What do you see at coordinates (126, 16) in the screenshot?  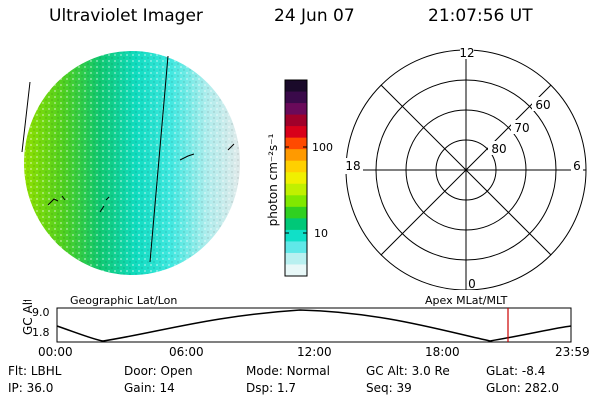 I see `instrument-title: Ultraviolet Imager` at bounding box center [126, 16].